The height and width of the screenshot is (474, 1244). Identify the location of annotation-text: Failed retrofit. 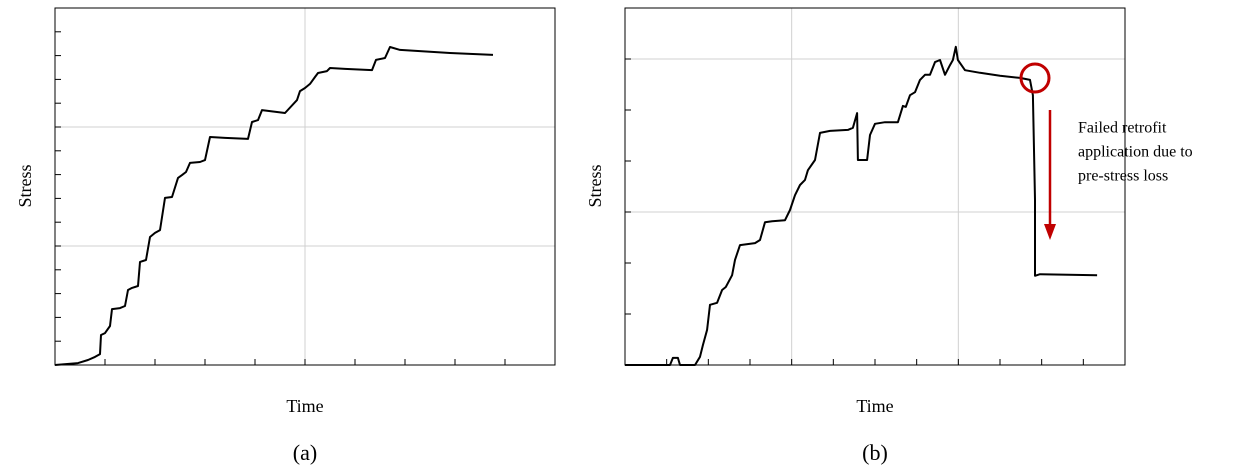
(1122, 128).